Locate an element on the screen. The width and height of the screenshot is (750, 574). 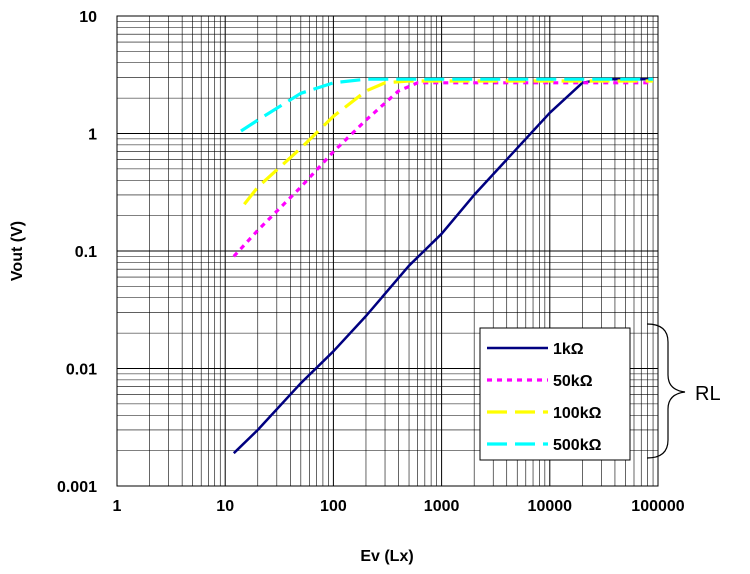
y-tick-label: 0.001 is located at coordinates (77, 487).